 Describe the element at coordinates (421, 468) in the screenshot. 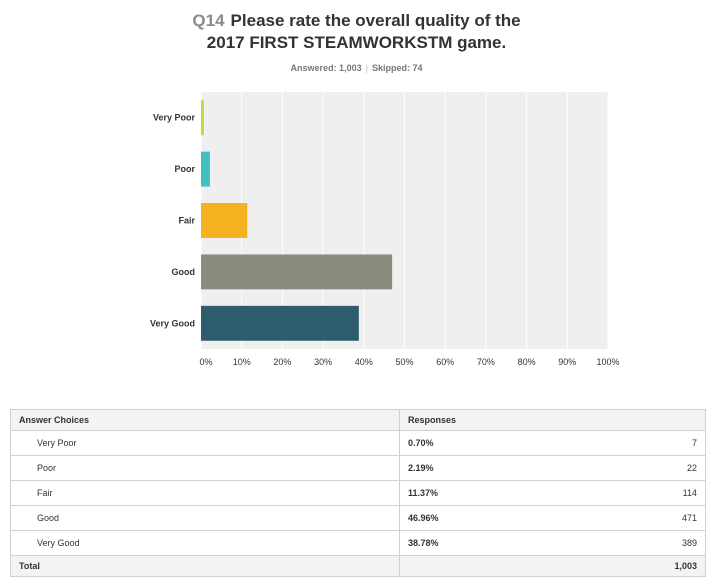

I see `row-percent: 2.19%` at that location.